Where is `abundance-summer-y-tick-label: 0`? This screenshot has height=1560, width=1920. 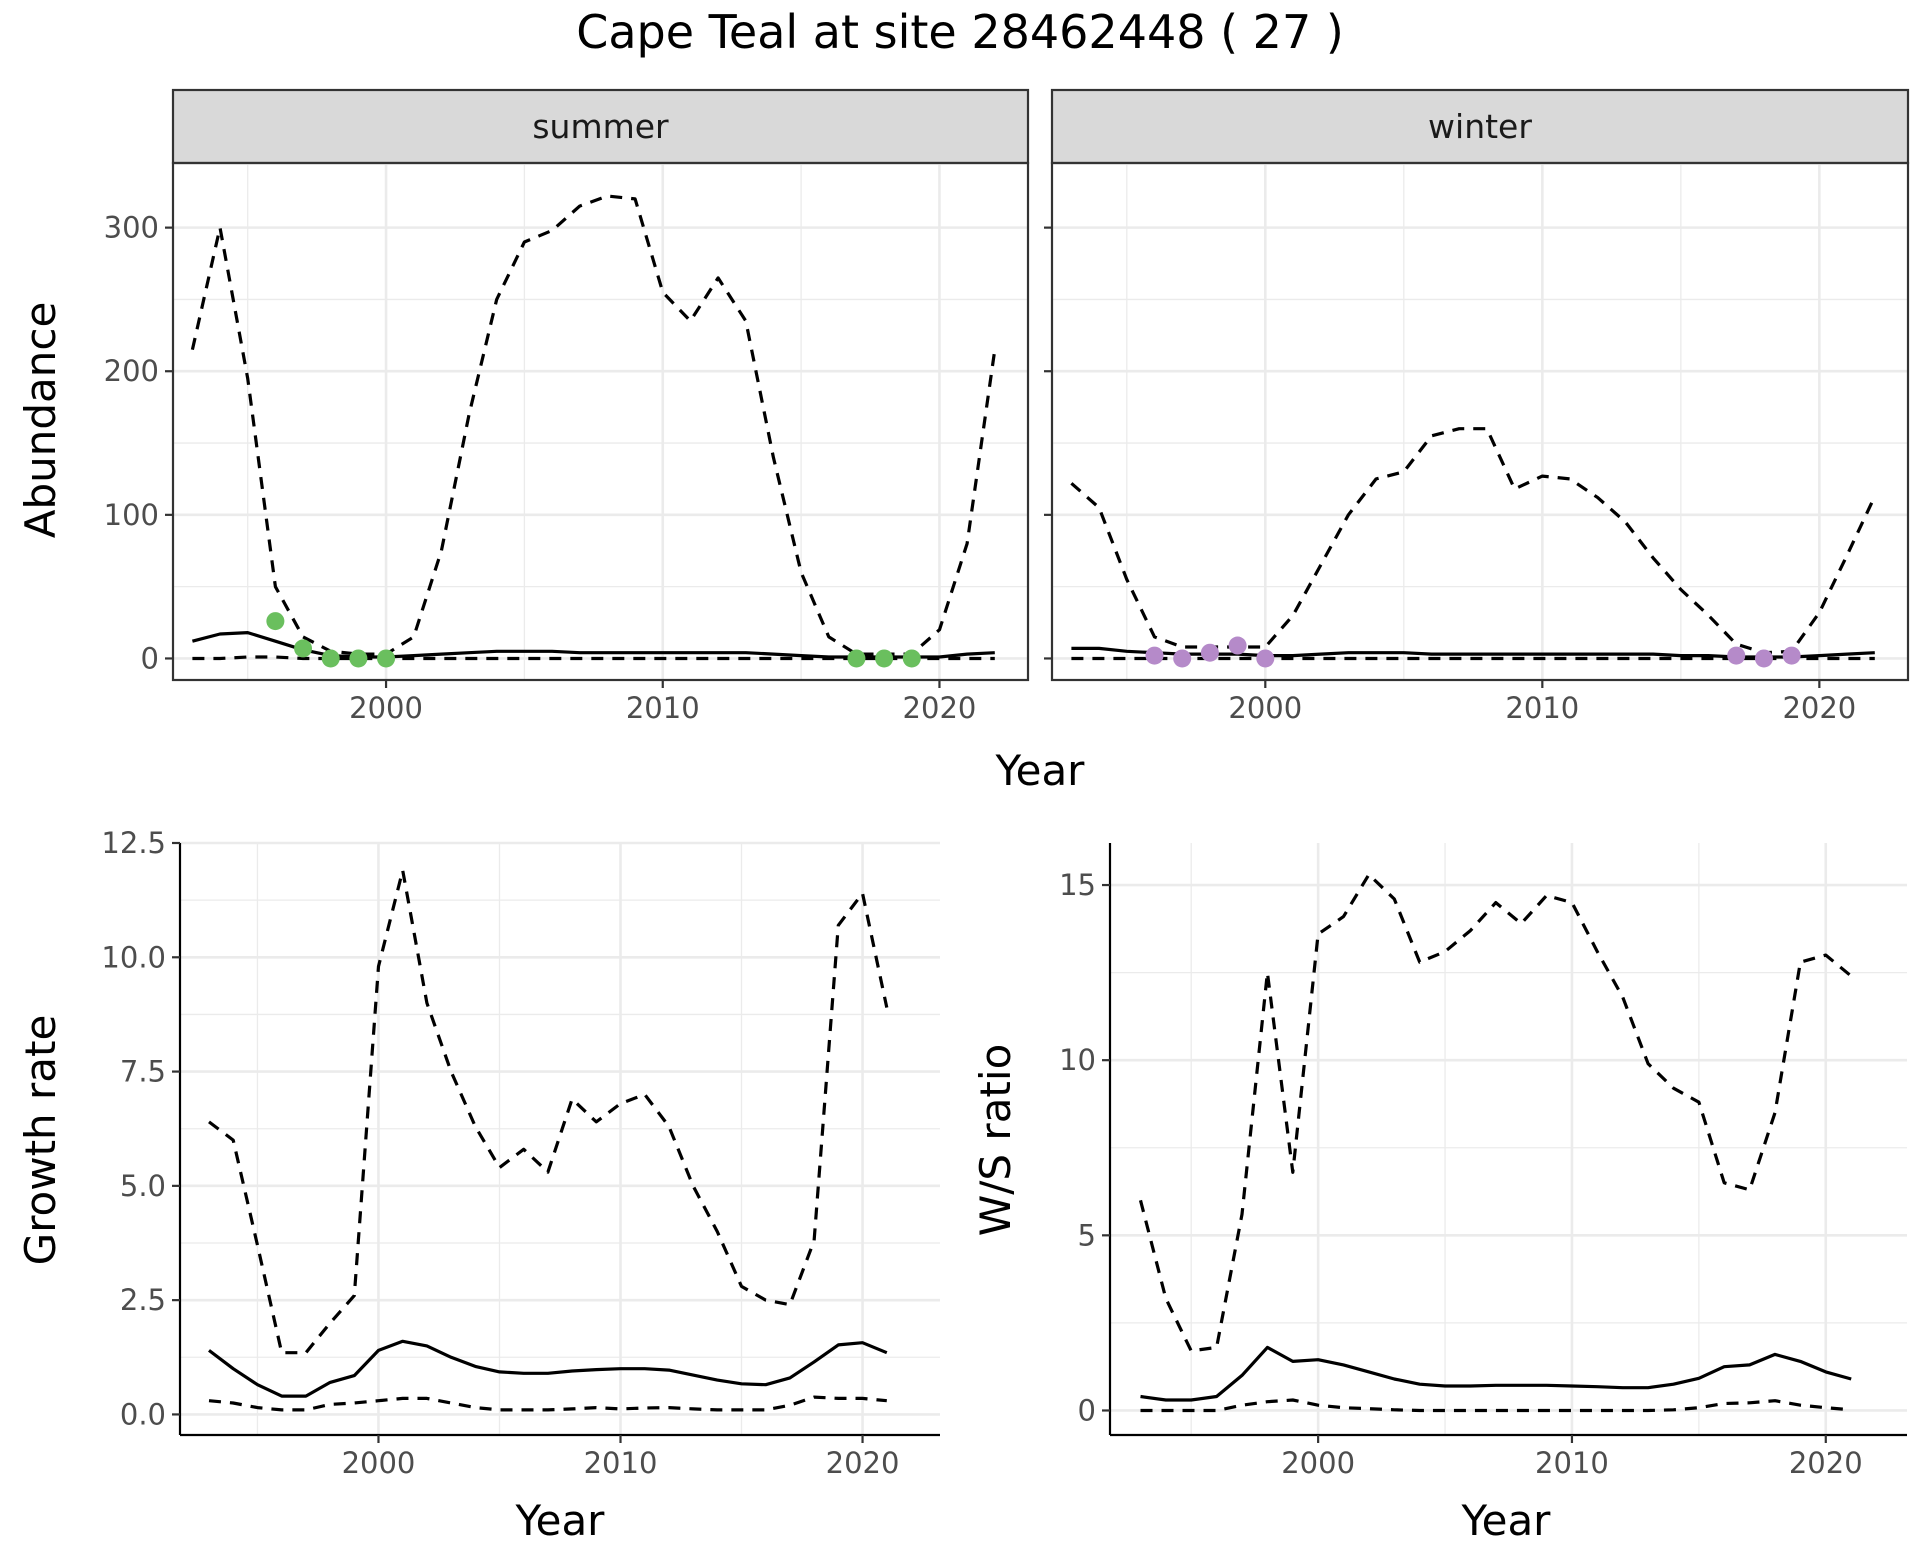 abundance-summer-y-tick-label: 0 is located at coordinates (150, 658).